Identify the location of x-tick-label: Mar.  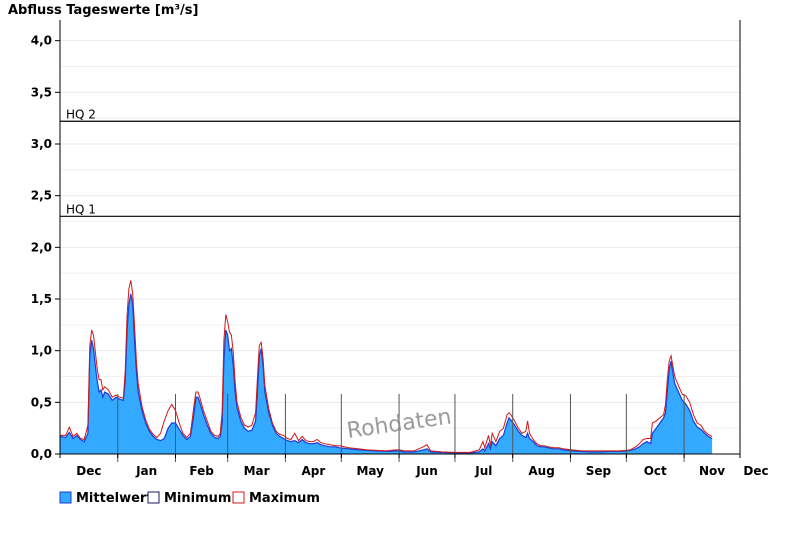
(257, 471).